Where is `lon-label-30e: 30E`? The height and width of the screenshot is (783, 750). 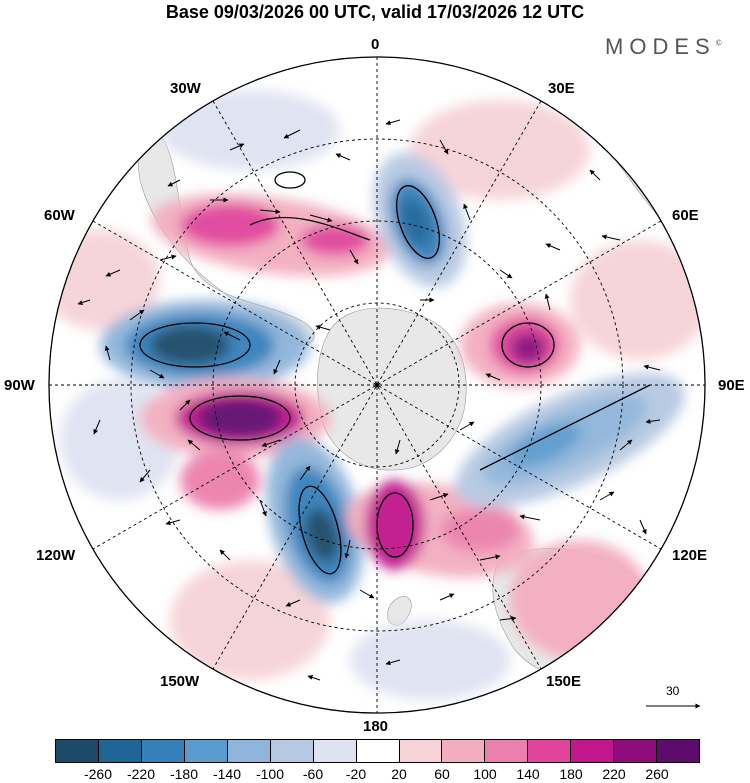 lon-label-30e: 30E is located at coordinates (561, 88).